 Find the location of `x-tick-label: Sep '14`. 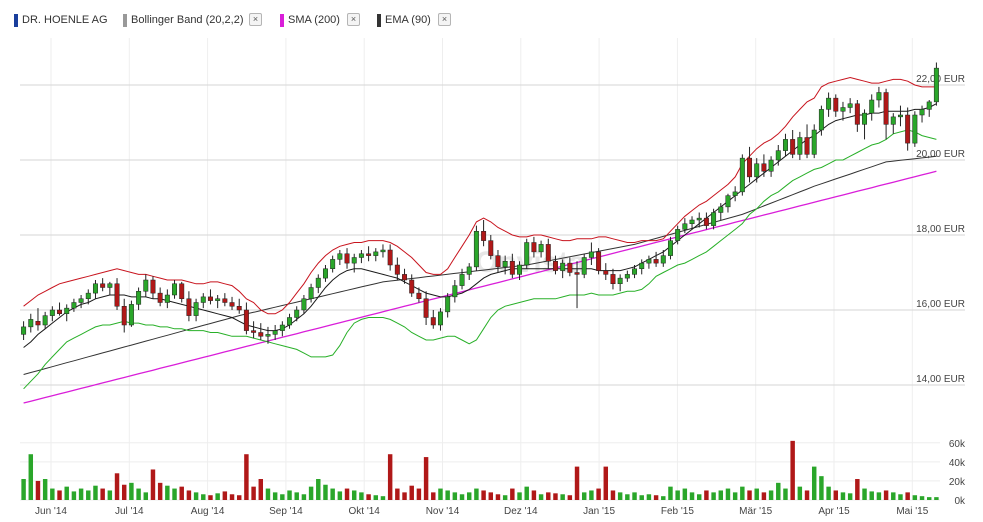

x-tick-label: Sep '14 is located at coordinates (286, 511).